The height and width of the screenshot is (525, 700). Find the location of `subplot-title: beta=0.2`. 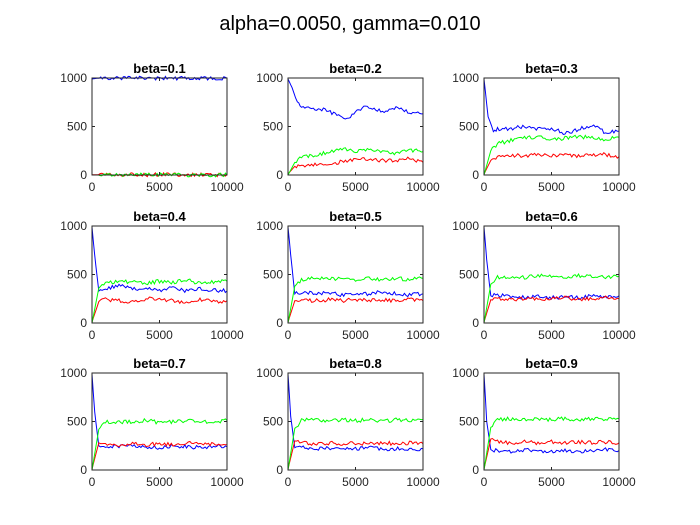

subplot-title: beta=0.2 is located at coordinates (355, 68).